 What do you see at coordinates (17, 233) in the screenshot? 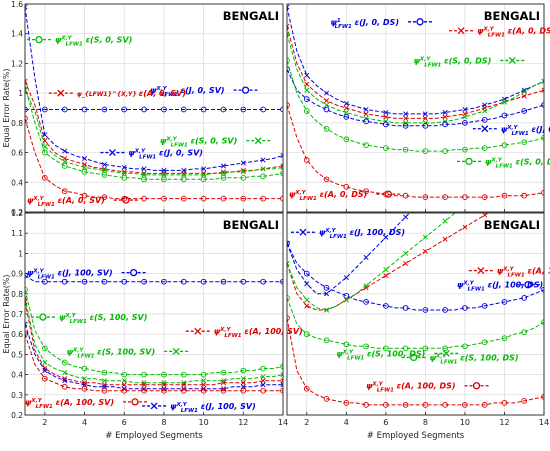
I see `y-tick-label: 1.1` at bounding box center [17, 233].